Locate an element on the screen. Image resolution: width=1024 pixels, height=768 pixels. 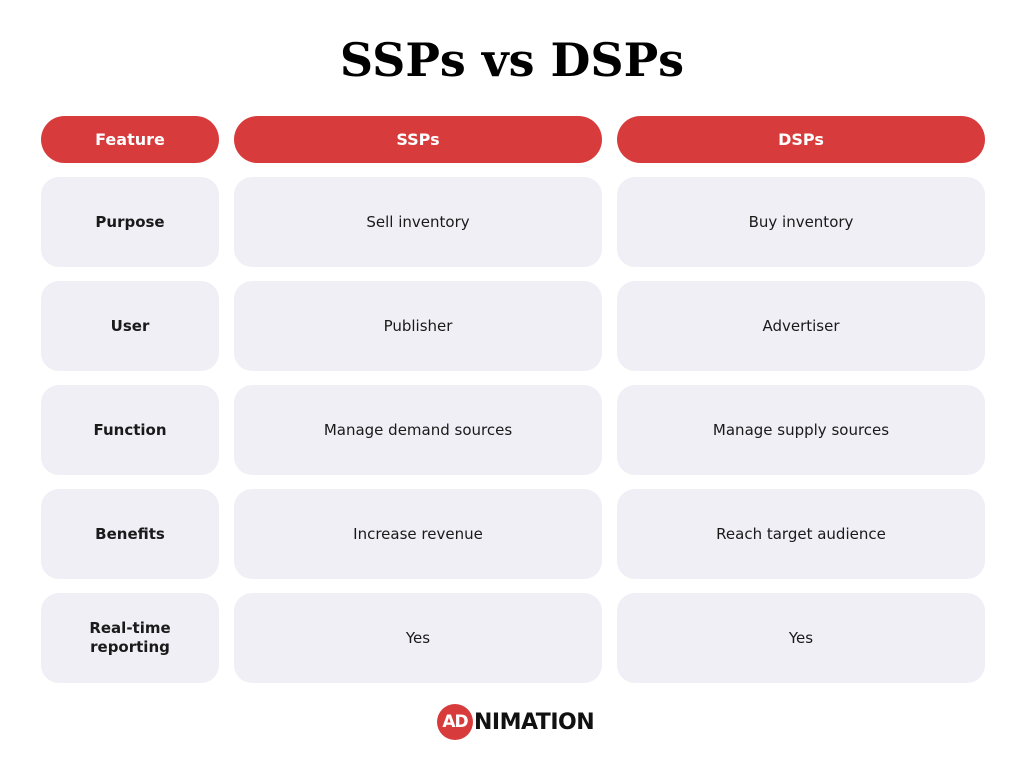
header-ssps: SSPs is located at coordinates (418, 139).